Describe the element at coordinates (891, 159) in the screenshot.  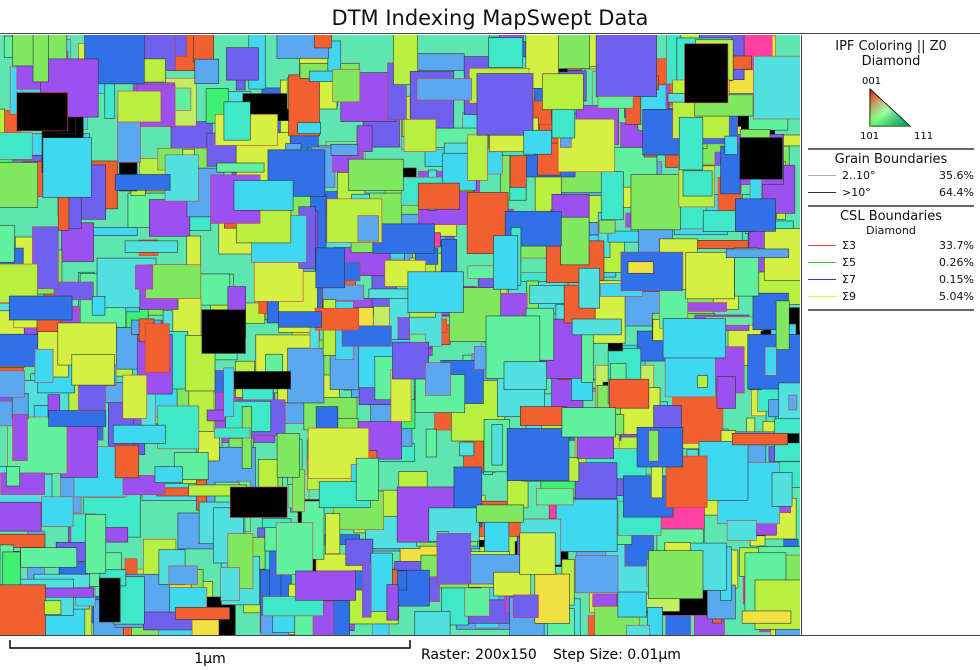
I see `gb-title: Grain Boundaries` at that location.